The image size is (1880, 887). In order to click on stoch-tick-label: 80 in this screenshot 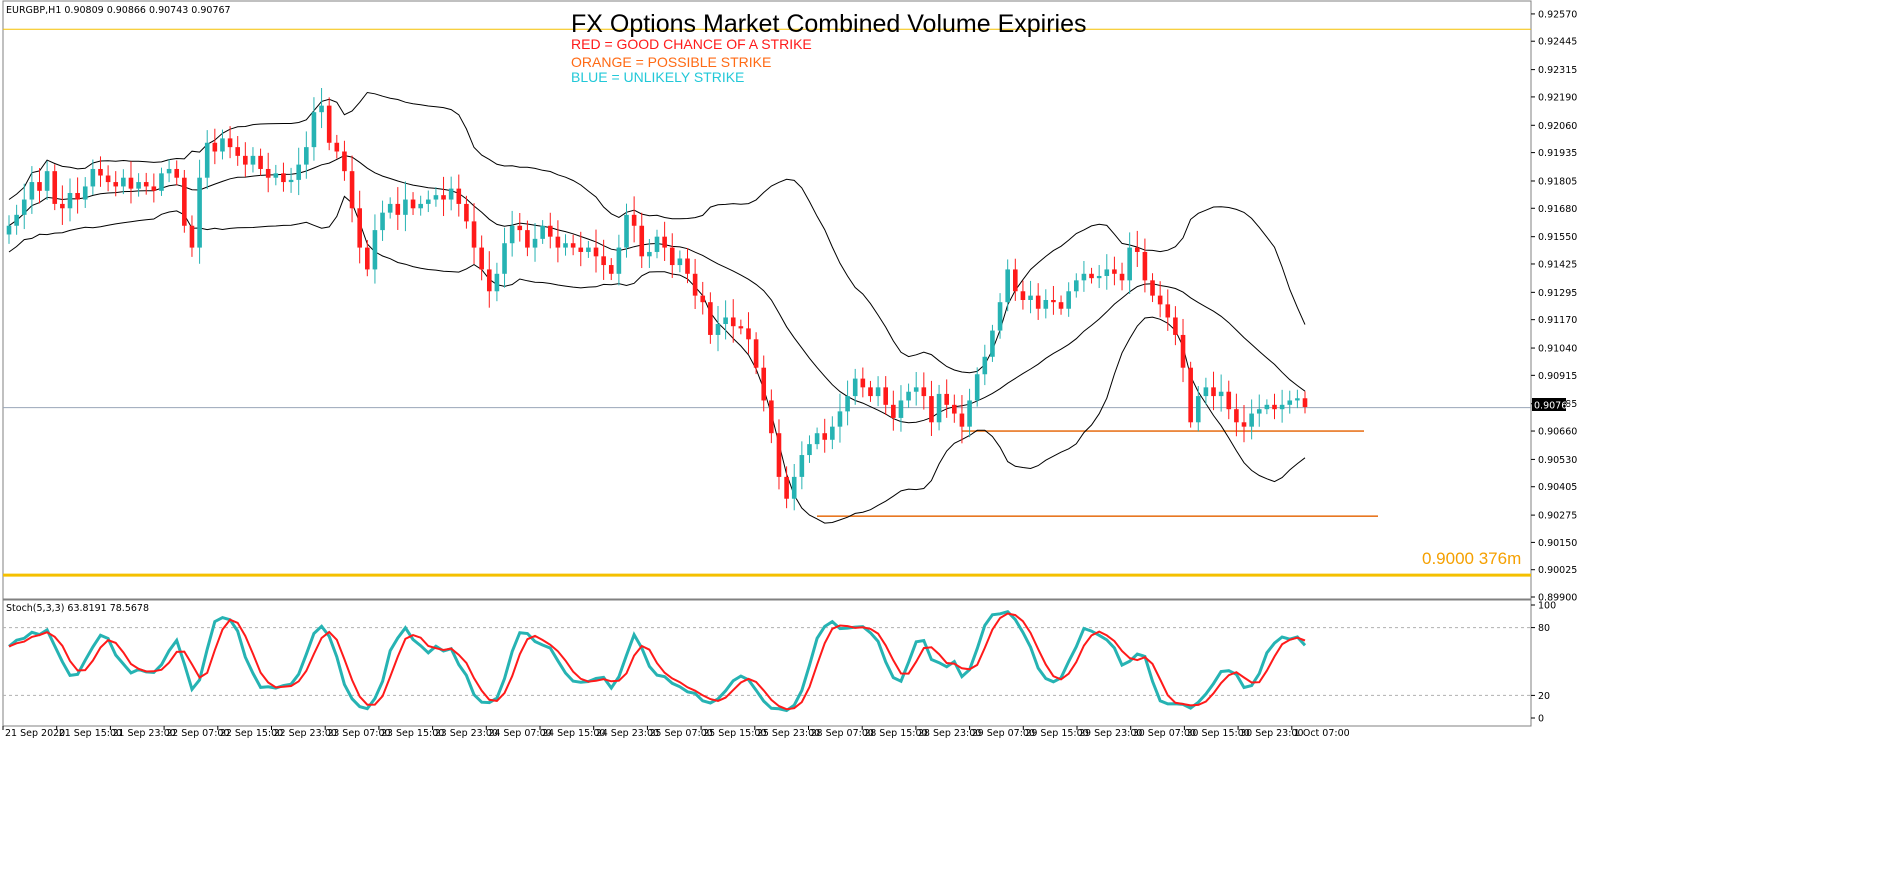, I will do `click(1544, 628)`.